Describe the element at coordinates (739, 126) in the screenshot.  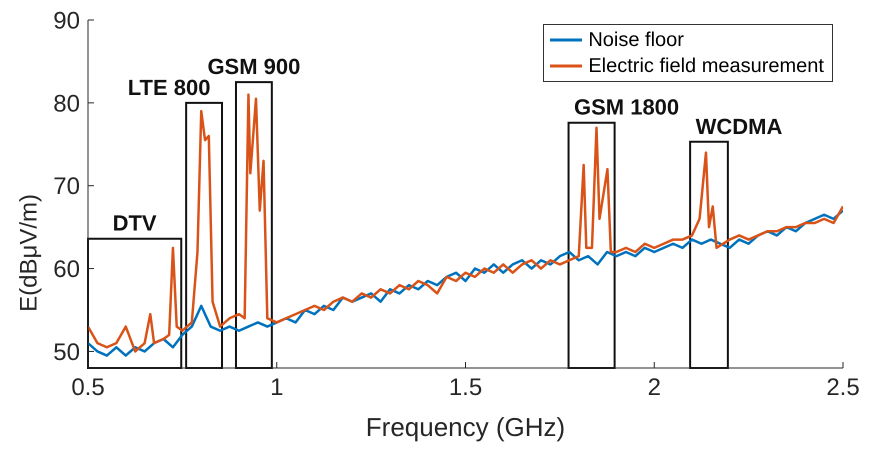
I see `annotation: WCDMA` at that location.